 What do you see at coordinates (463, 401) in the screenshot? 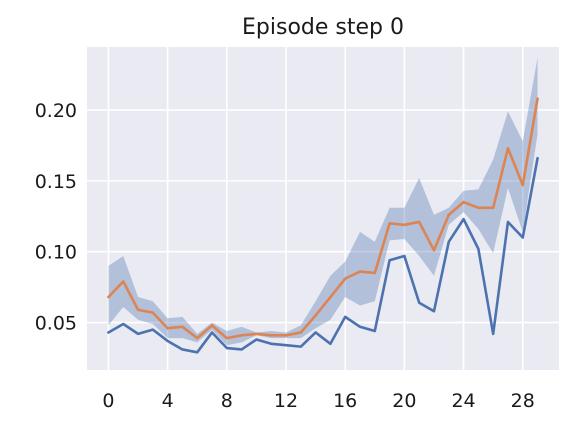
I see `x-tick-label: 24` at bounding box center [463, 401].